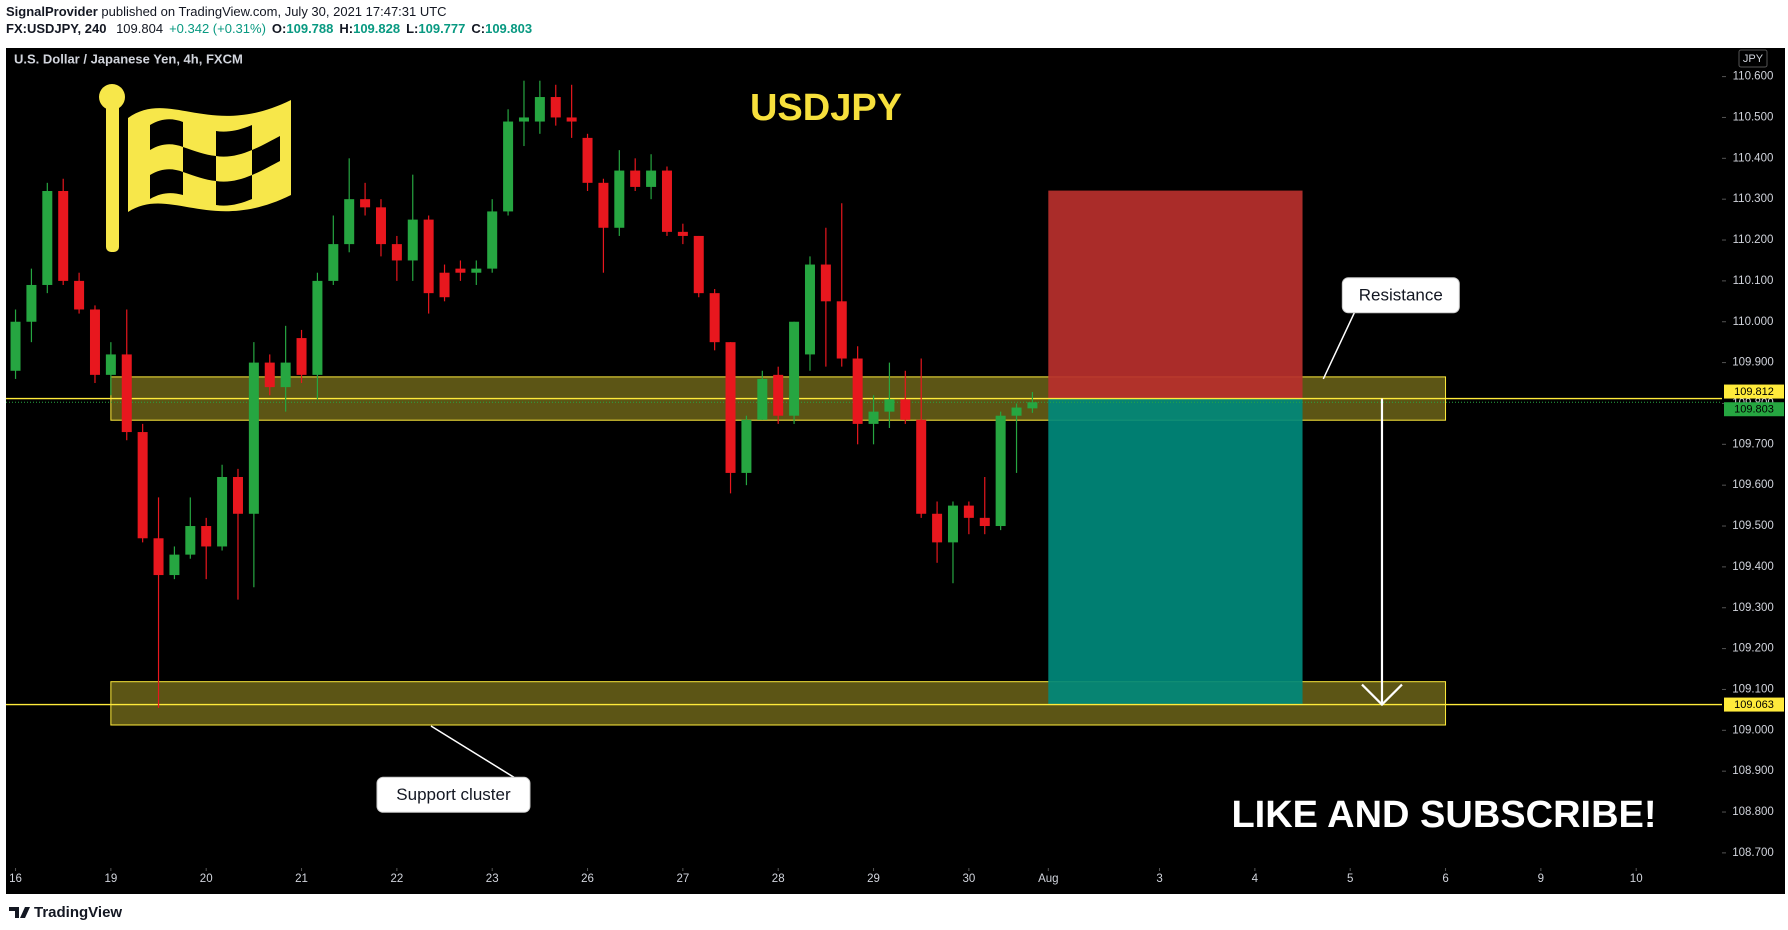 Image resolution: width=1788 pixels, height=930 pixels. Describe the element at coordinates (19, 912) in the screenshot. I see `footer-logo` at that location.